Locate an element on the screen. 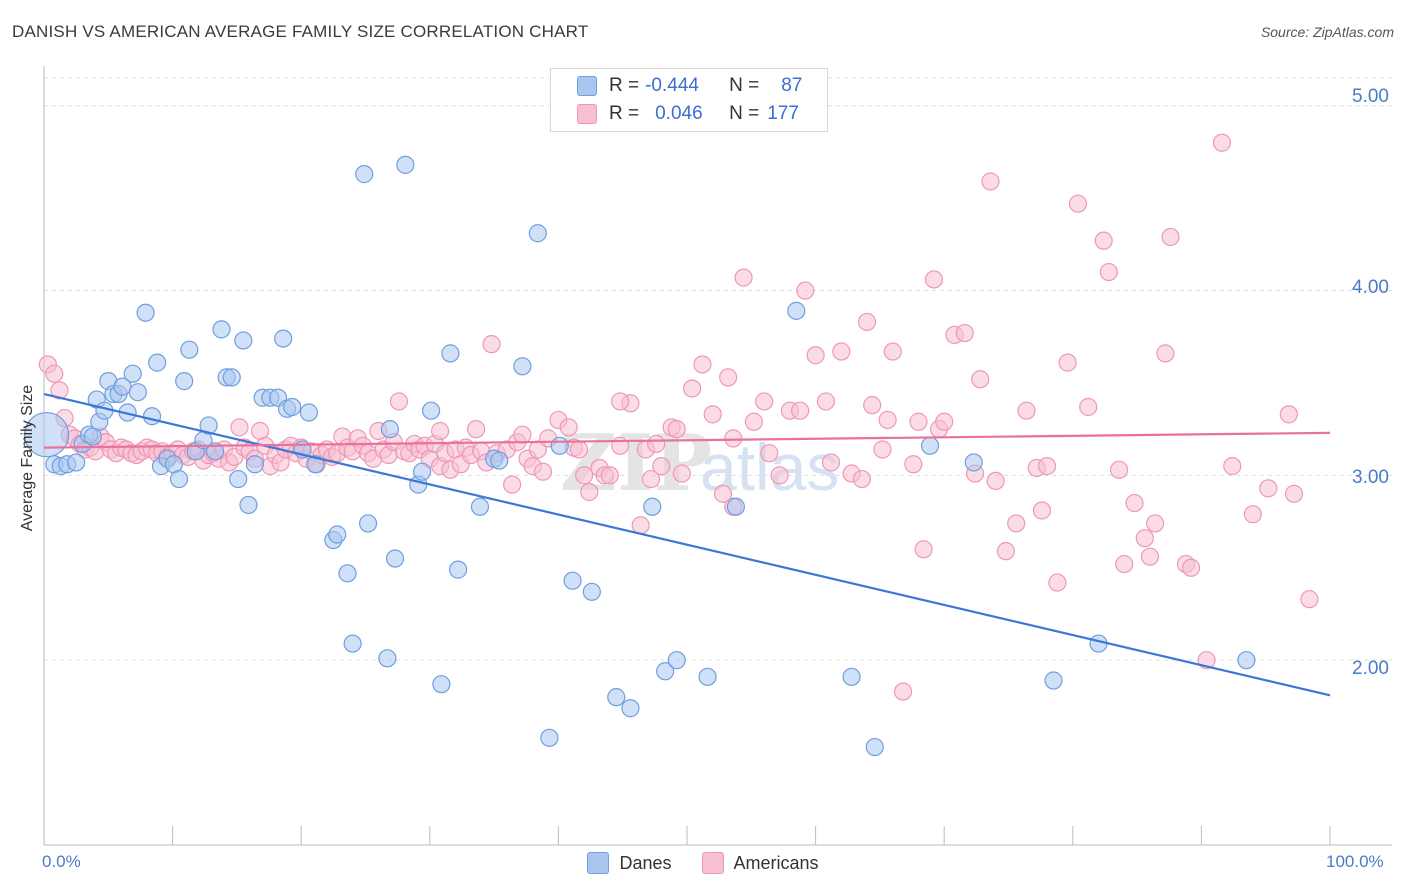 The image size is (1406, 892). x-tick-label-min: 0.0% is located at coordinates (61, 861).